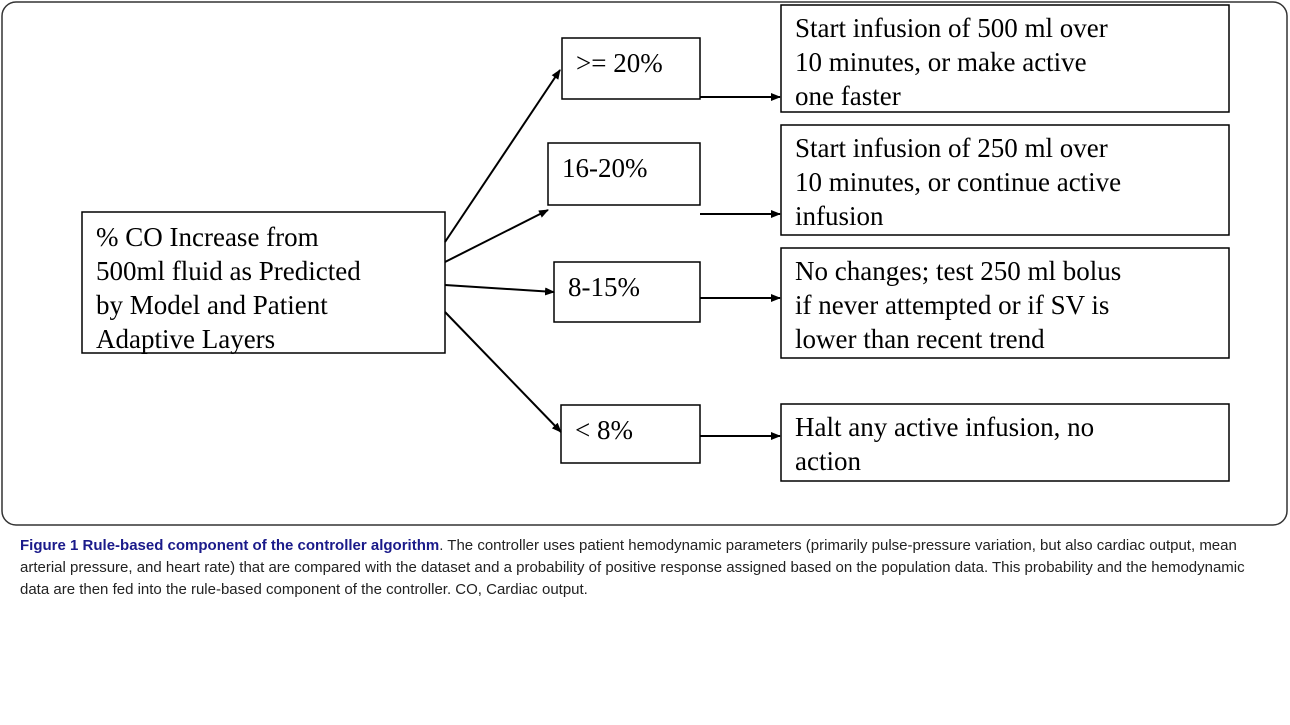 Image resolution: width=1290 pixels, height=725 pixels. Describe the element at coordinates (958, 271) in the screenshot. I see `action-text: No changes; test 250 ml bolus` at that location.